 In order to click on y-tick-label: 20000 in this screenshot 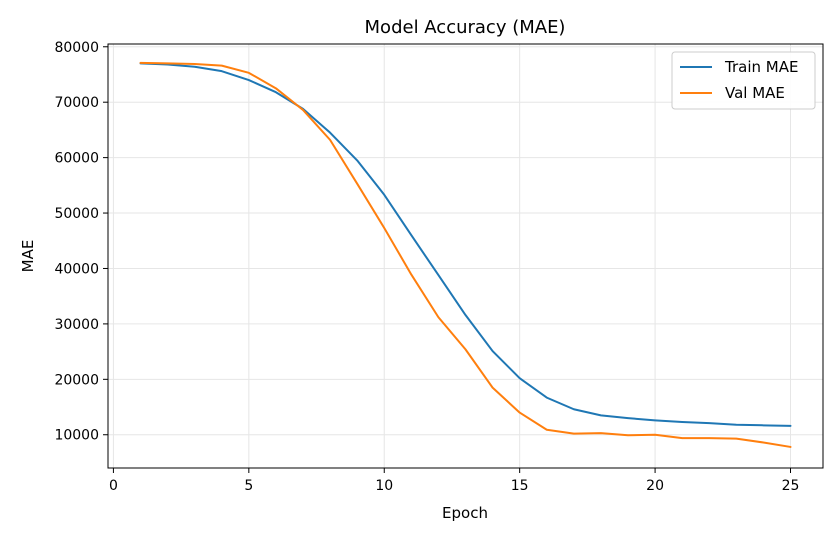, I will do `click(76, 380)`.